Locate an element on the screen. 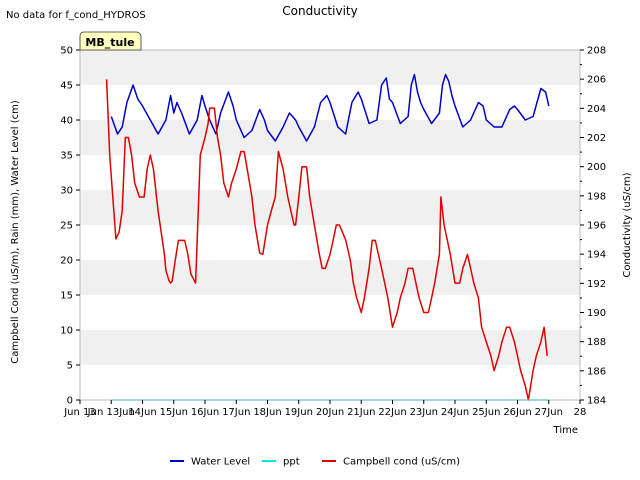 The width and height of the screenshot is (640, 480). right-tick-label: 200 is located at coordinates (596, 167).